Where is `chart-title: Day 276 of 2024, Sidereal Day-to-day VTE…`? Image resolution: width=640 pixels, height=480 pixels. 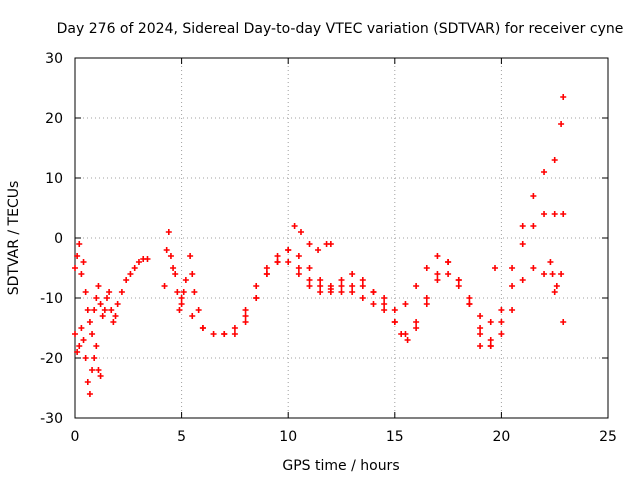
chart-title: Day 276 of 2024, Sidereal Day-to-day VTE… is located at coordinates (340, 29).